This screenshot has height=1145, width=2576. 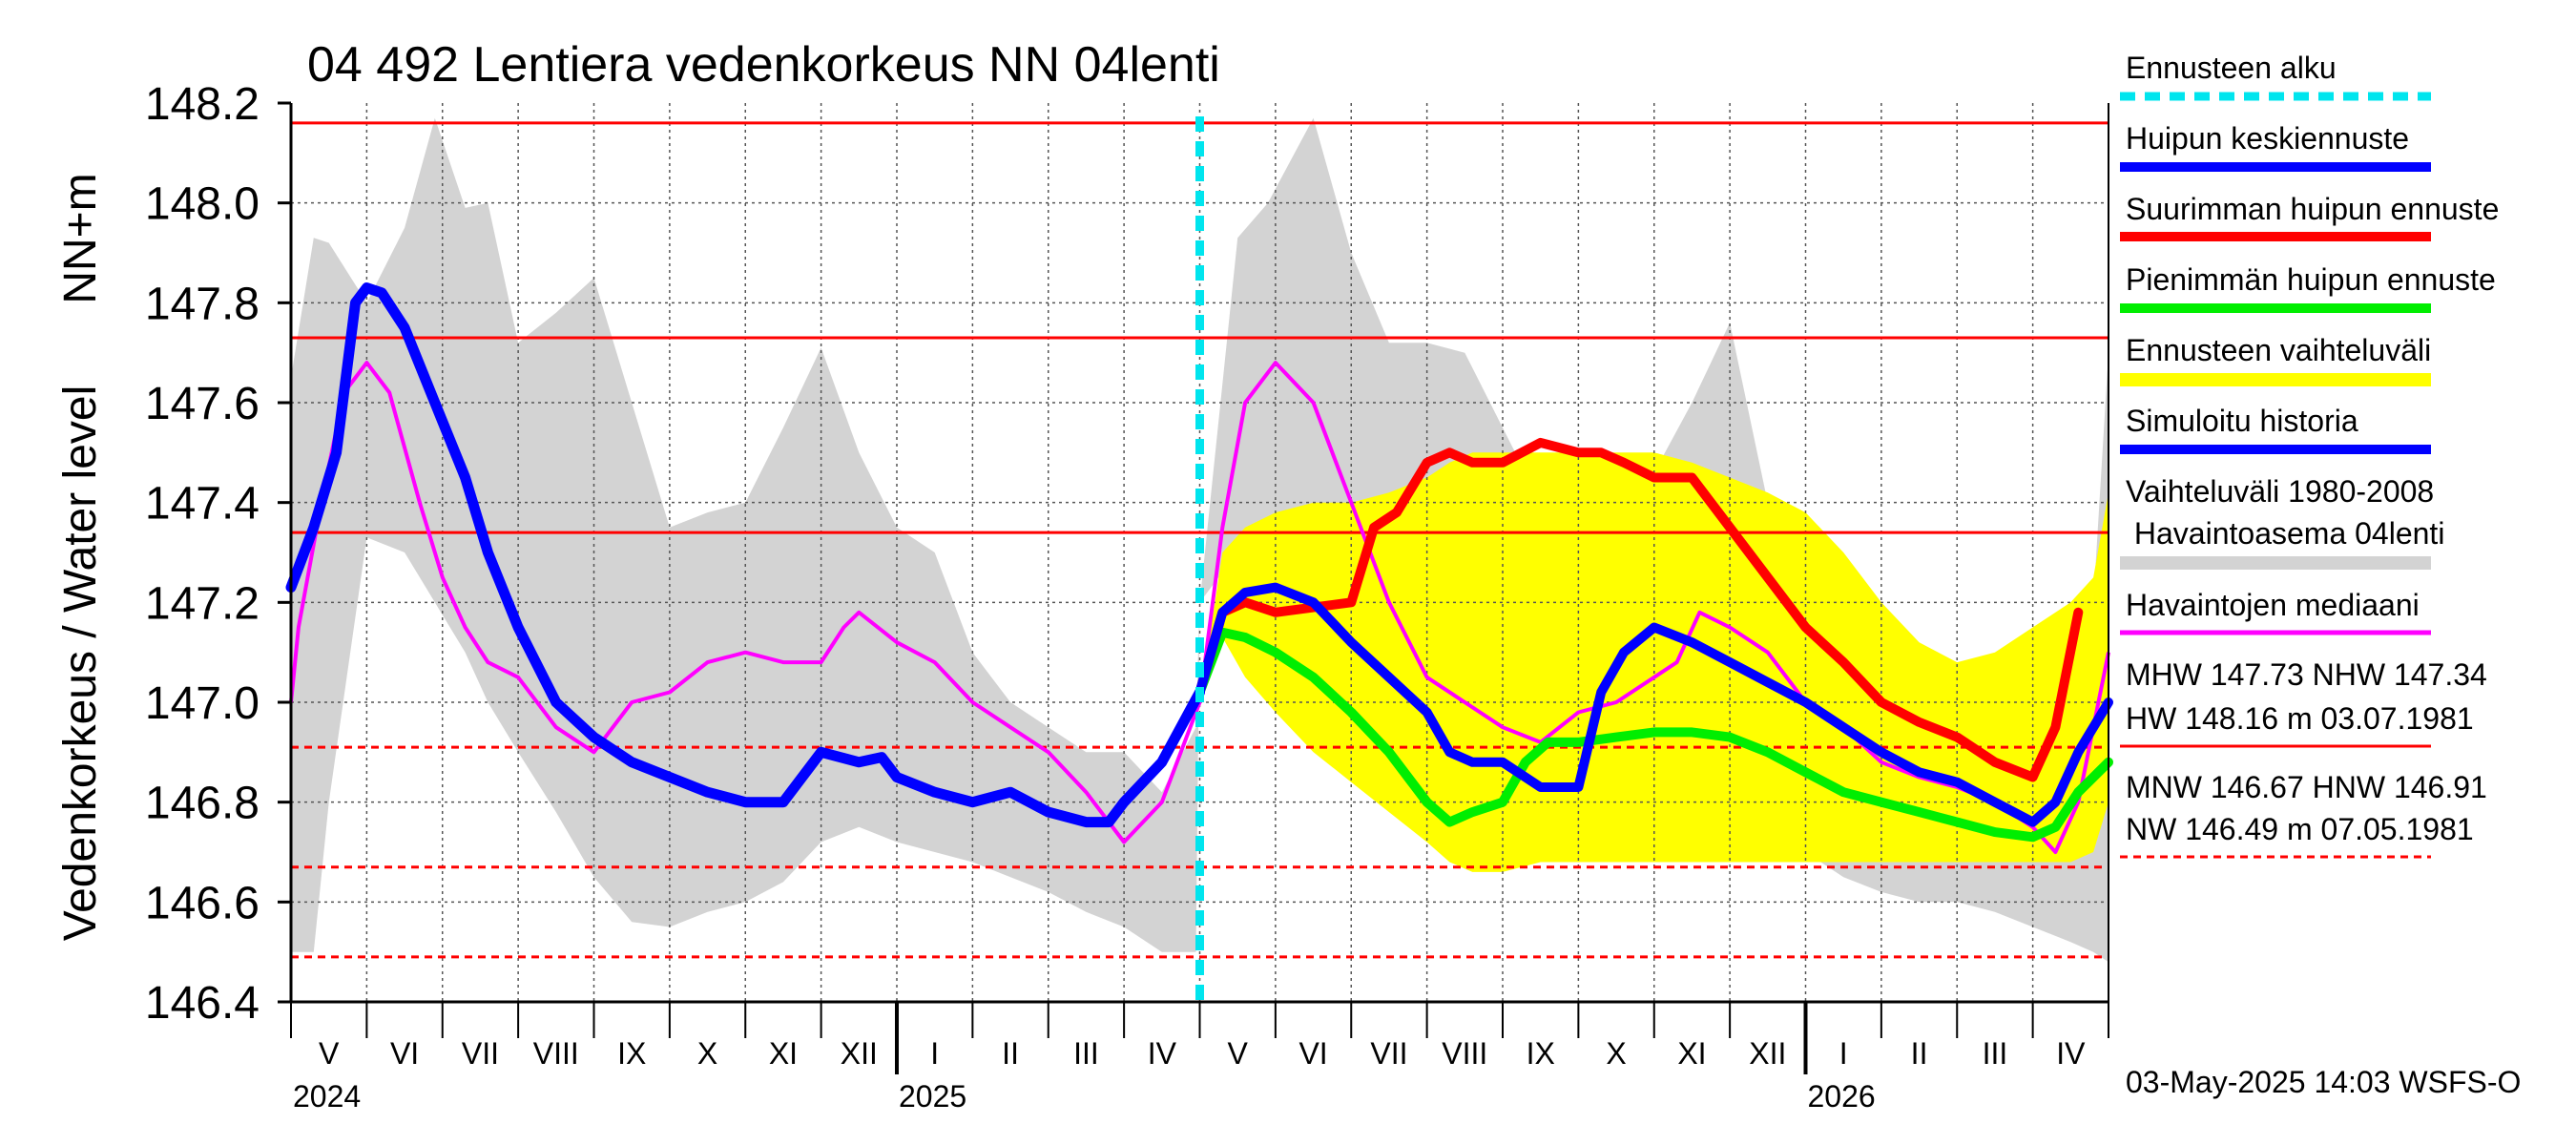 What do you see at coordinates (1654, 735) in the screenshot?
I see `min-forecast-line` at bounding box center [1654, 735].